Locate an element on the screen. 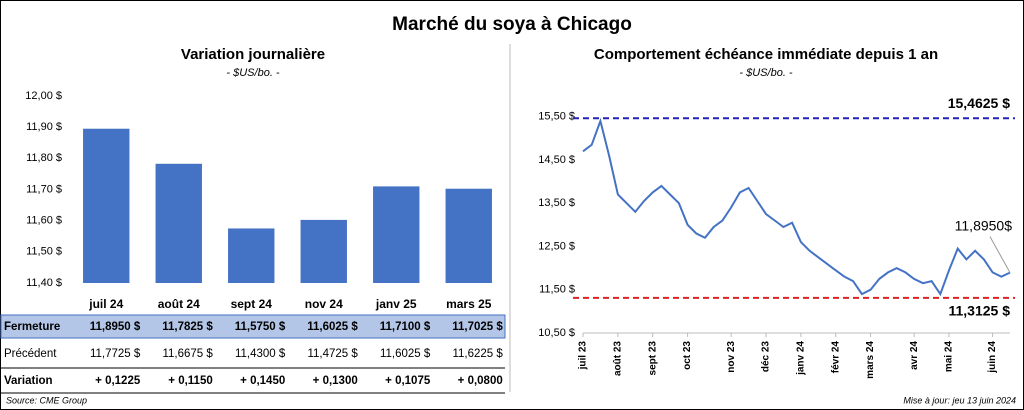  x-tick-label: août 23 is located at coordinates (617, 358).